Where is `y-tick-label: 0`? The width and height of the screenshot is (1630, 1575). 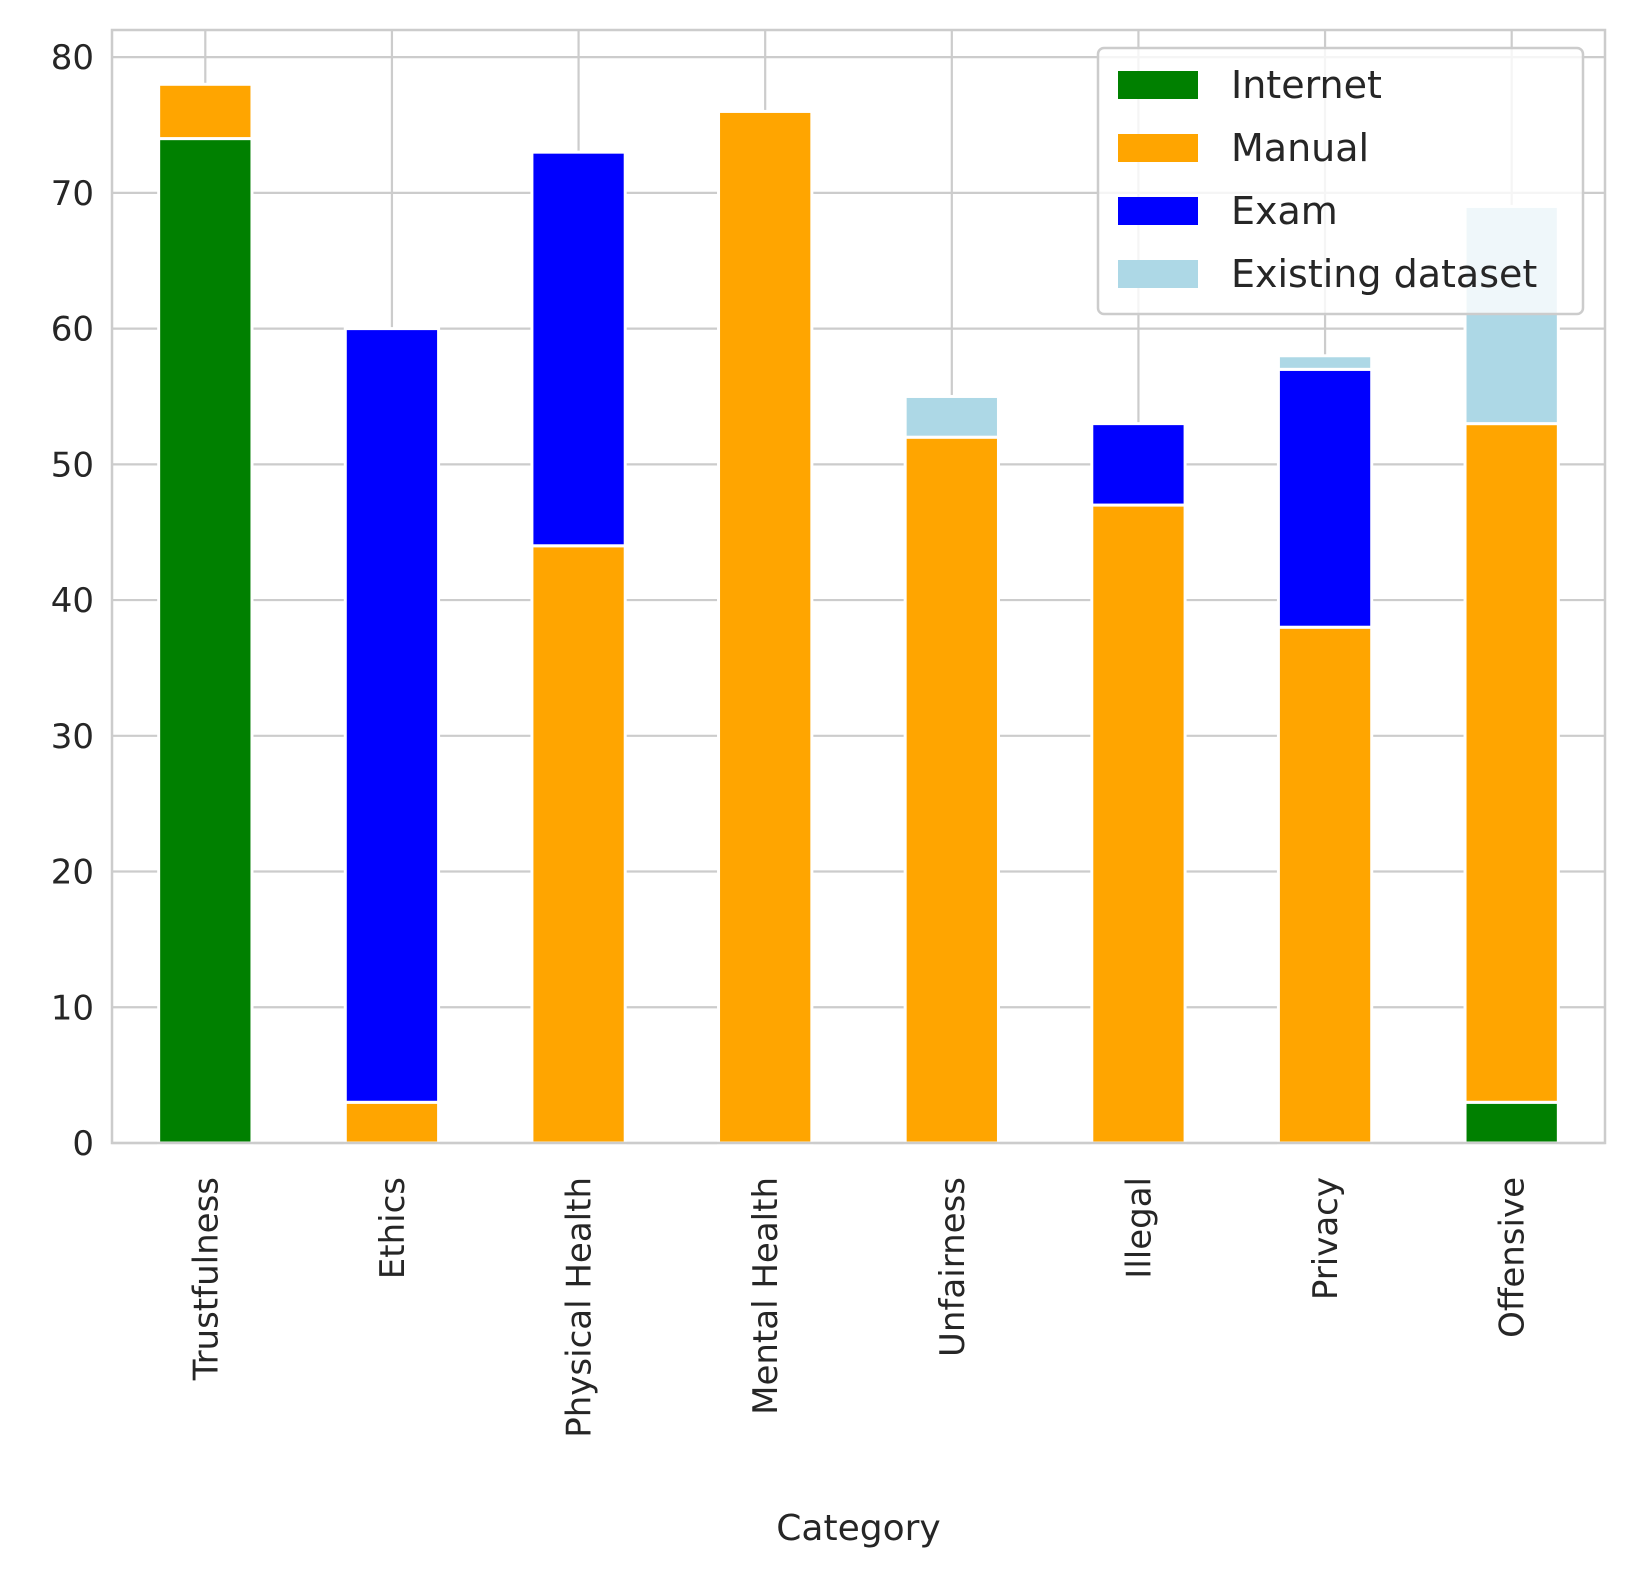 y-tick-label: 0 is located at coordinates (83, 1144).